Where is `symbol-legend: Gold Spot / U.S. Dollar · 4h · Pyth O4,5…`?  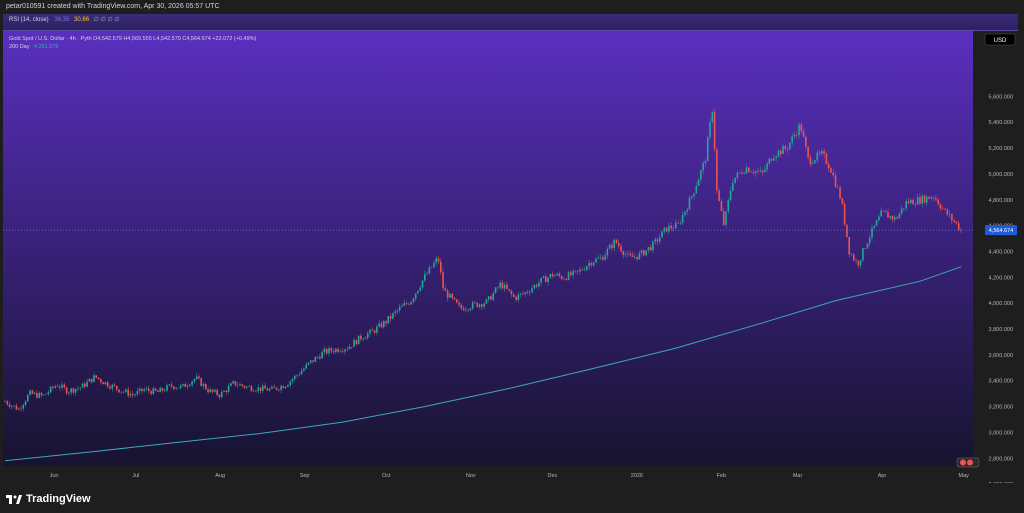 symbol-legend: Gold Spot / U.S. Dollar · 4h · Pyth O4,5… is located at coordinates (133, 39).